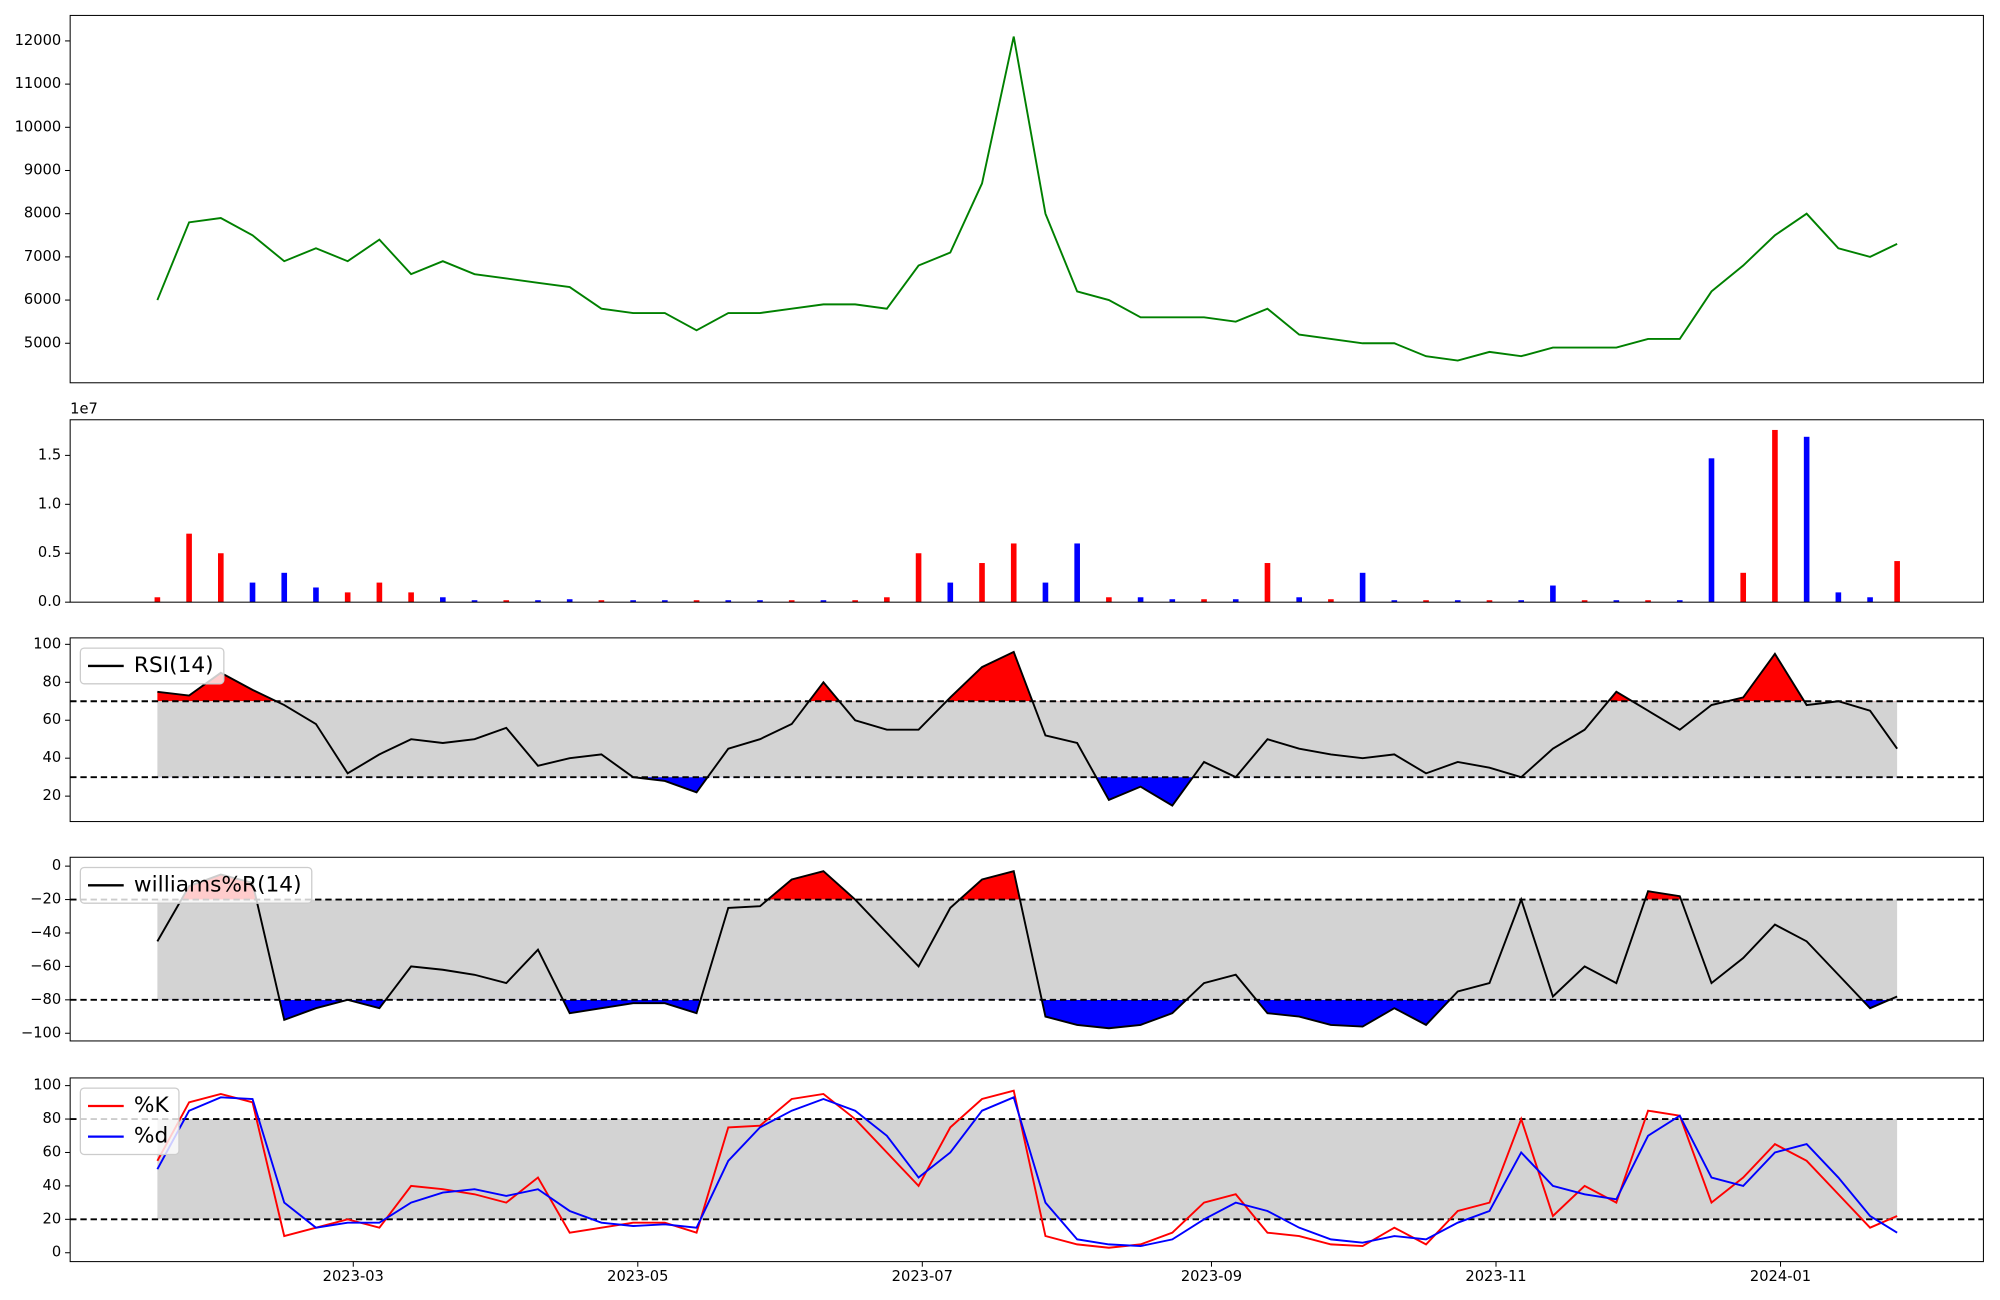  Describe the element at coordinates (42, 169) in the screenshot. I see `y-tick-label: 9000` at that location.